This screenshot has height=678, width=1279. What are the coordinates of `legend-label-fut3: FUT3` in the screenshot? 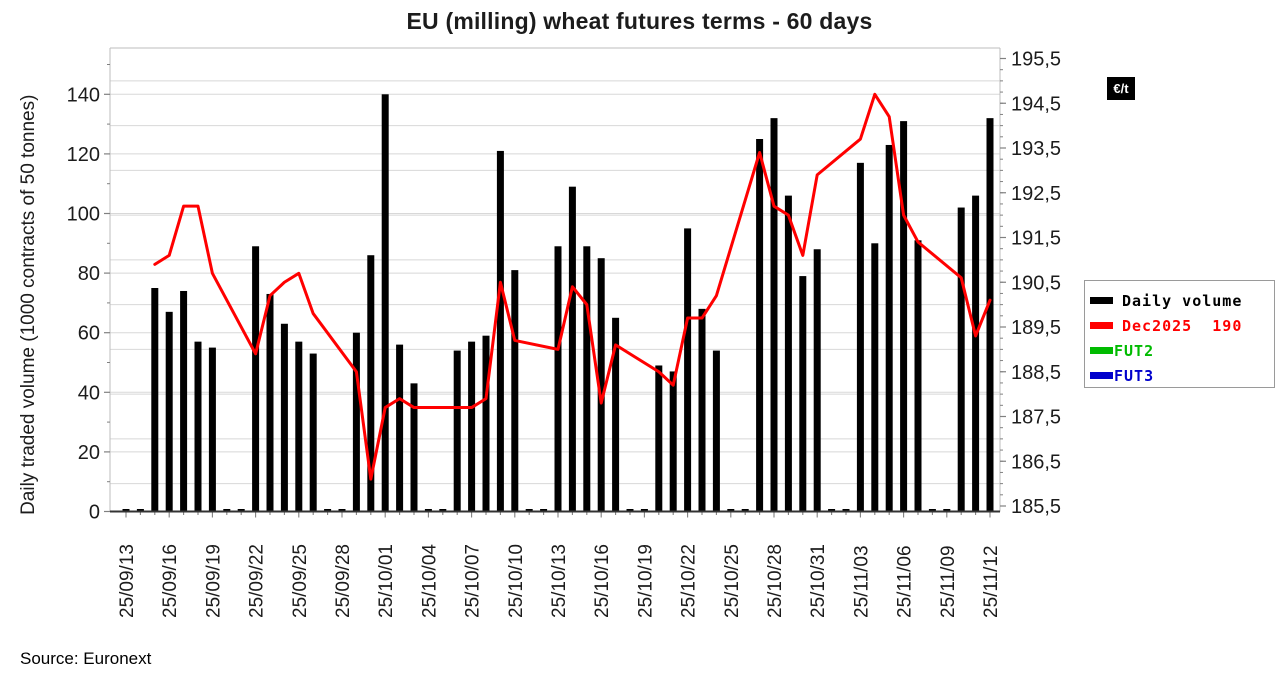 It's located at (1134, 375).